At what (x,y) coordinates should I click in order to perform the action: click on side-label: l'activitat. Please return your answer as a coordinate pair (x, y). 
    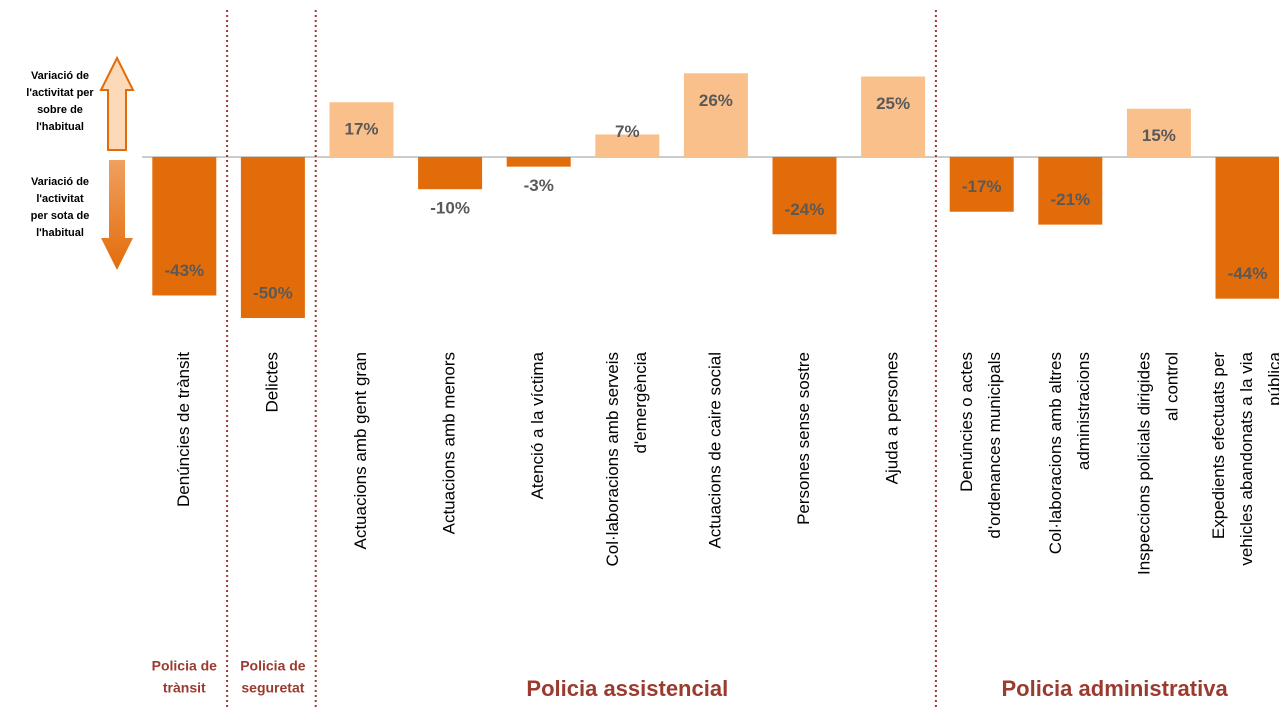
    Looking at the image, I should click on (60, 199).